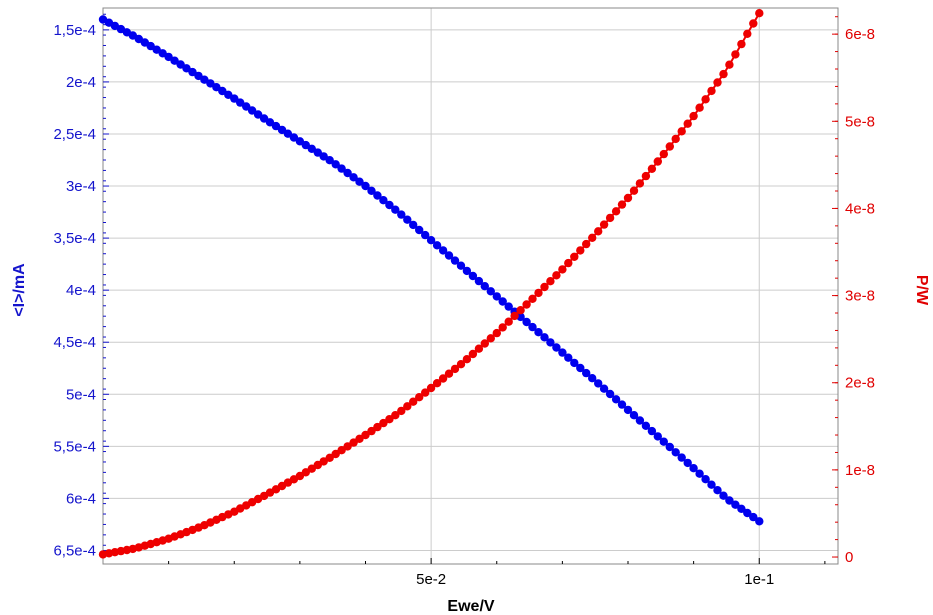 The height and width of the screenshot is (615, 933). Describe the element at coordinates (860, 208) in the screenshot. I see `right-tick-label: 4e-8` at that location.